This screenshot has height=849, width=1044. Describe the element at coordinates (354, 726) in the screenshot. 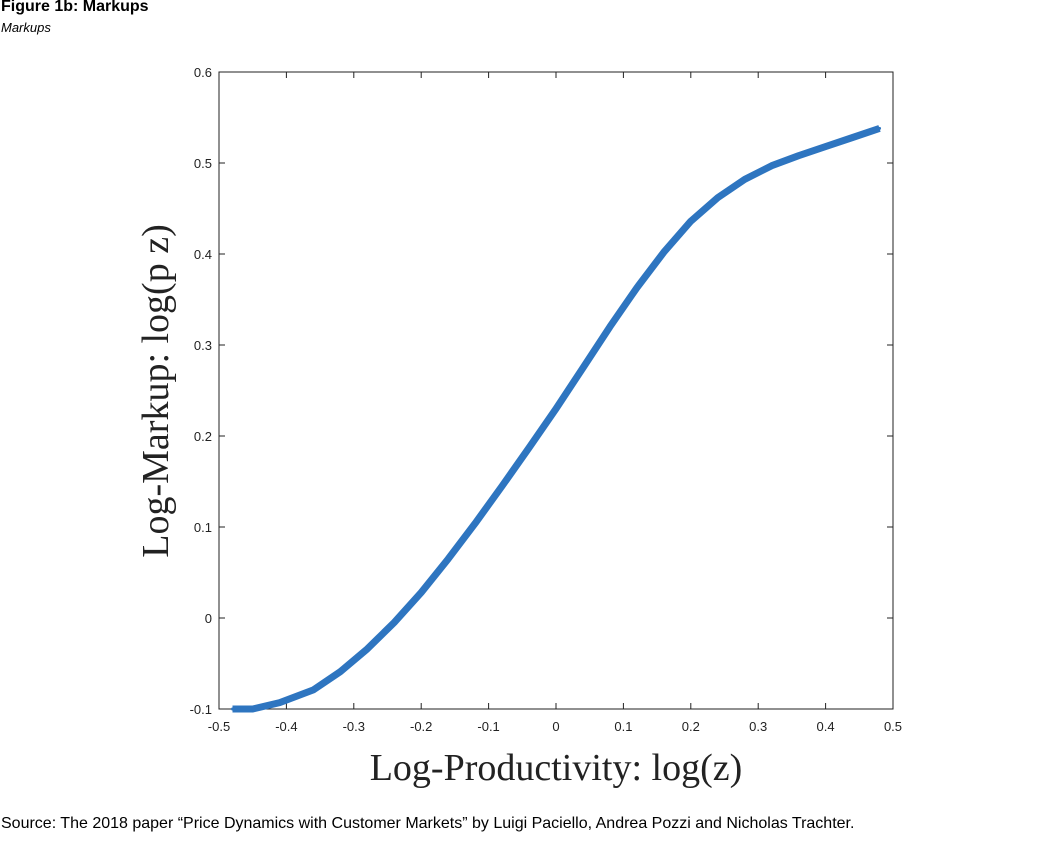

I see `x-tick-label: -0.3` at that location.